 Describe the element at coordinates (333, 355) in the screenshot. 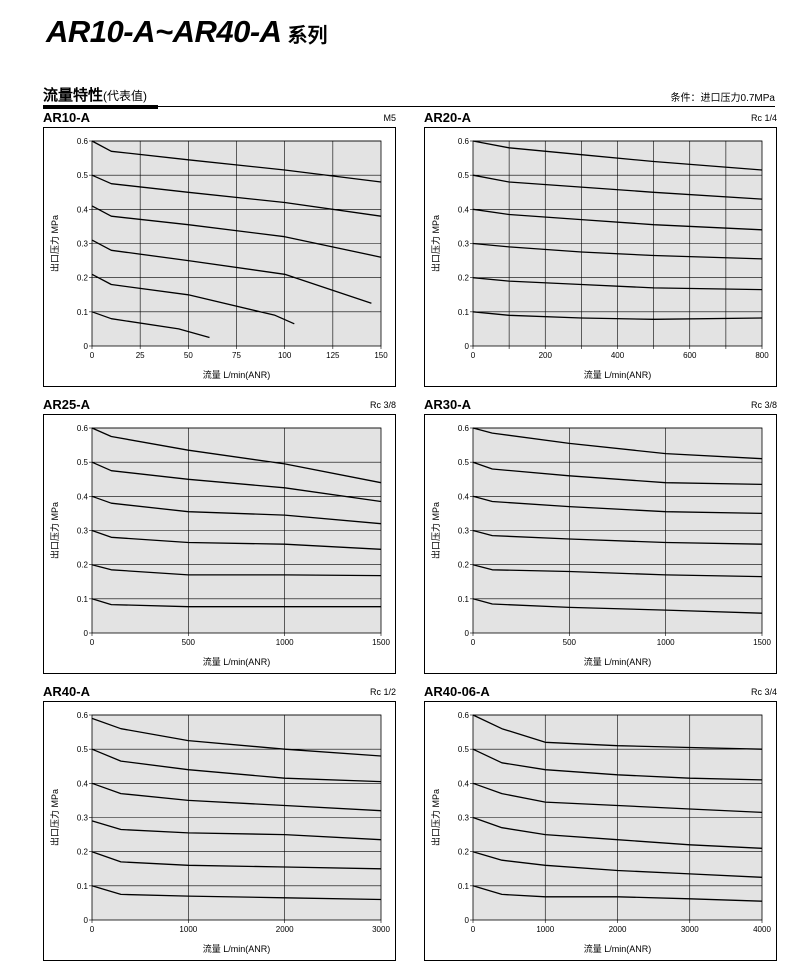

I see `x-tick-label: 125` at that location.